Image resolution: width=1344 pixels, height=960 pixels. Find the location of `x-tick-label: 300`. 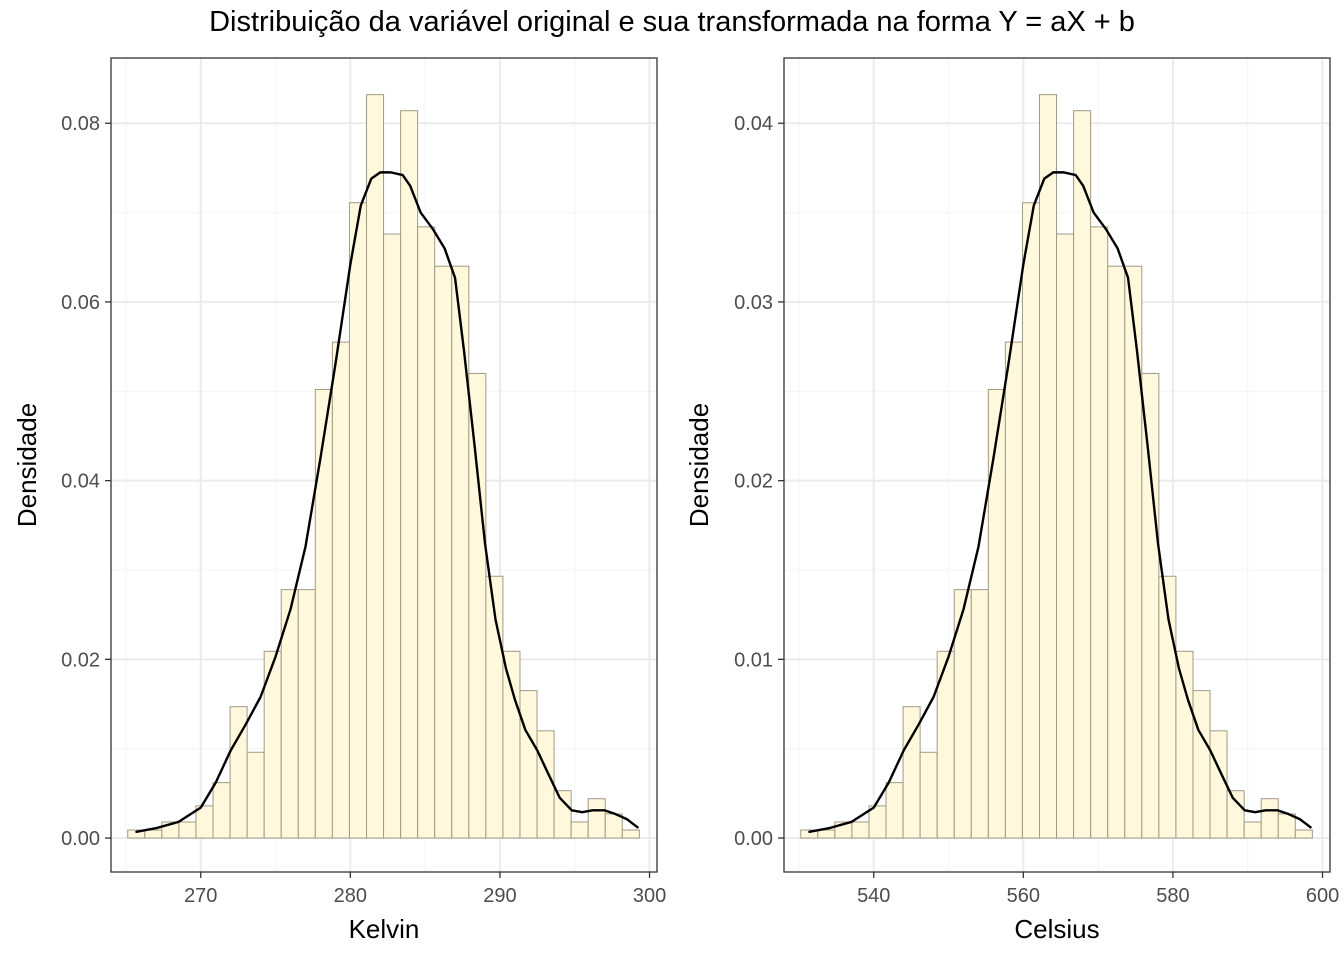

x-tick-label: 300 is located at coordinates (649, 896).